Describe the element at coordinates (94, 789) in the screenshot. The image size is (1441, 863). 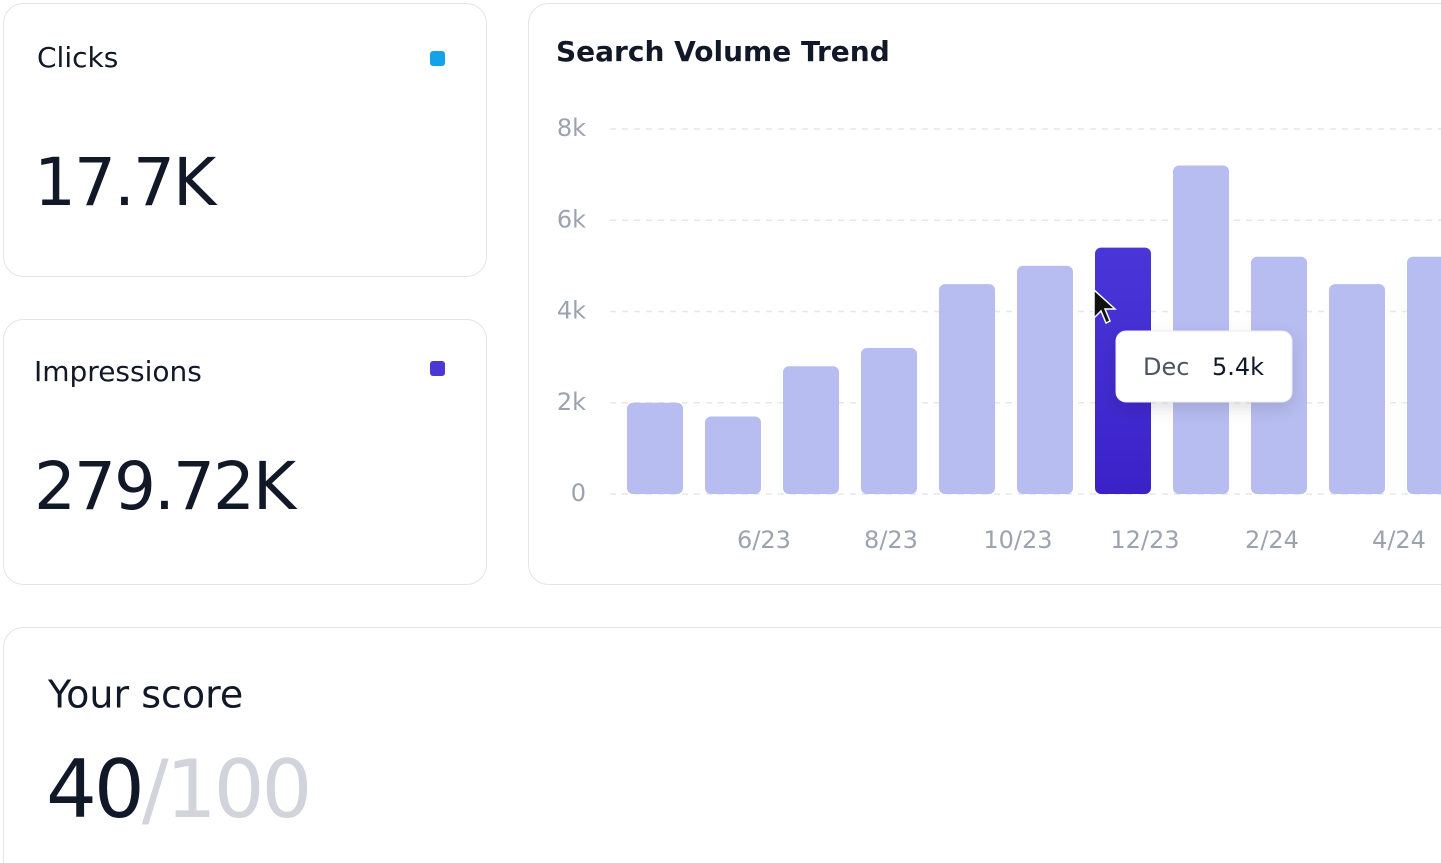
I see `score-value: 40` at that location.